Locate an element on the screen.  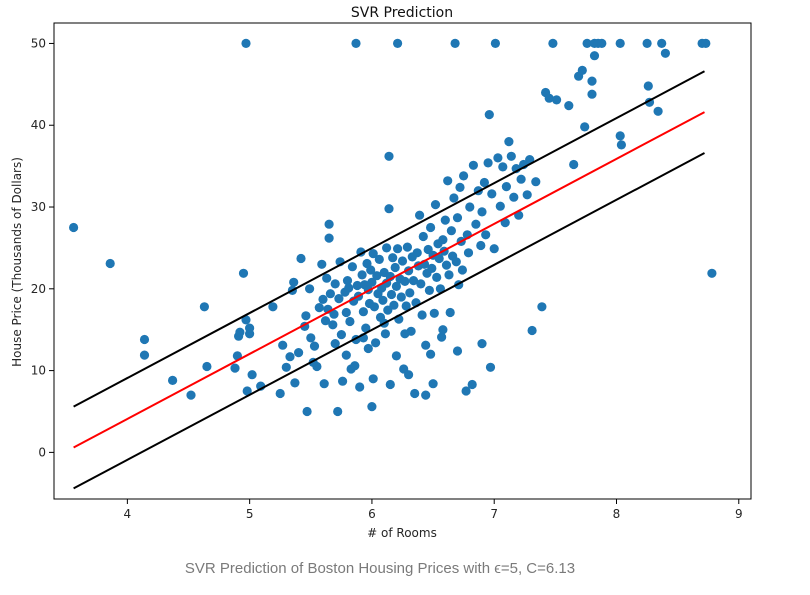
y-tick-label: 0 is located at coordinates (42, 452).